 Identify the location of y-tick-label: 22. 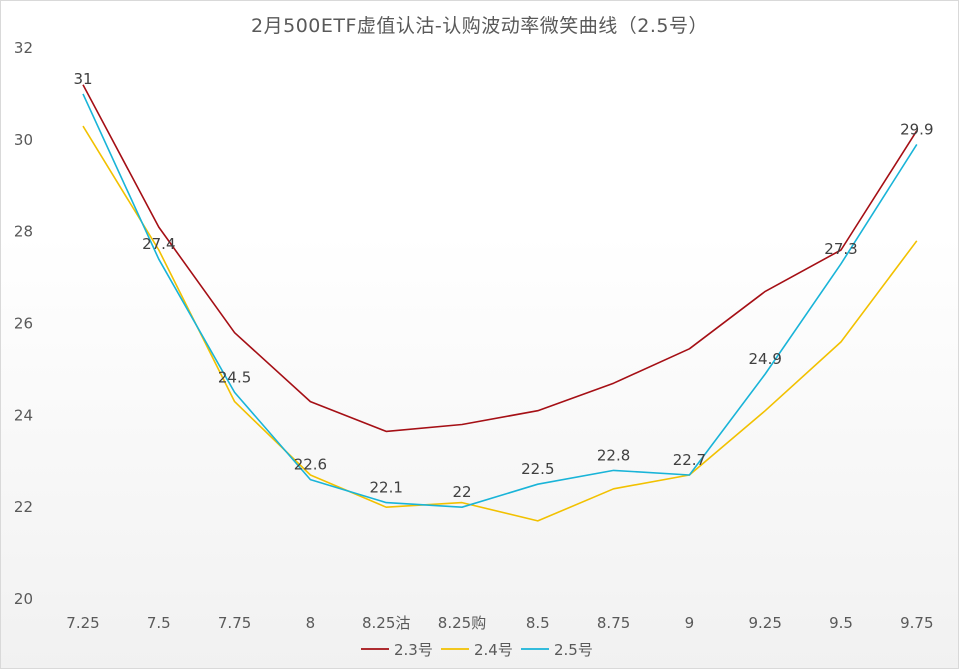
(23, 507).